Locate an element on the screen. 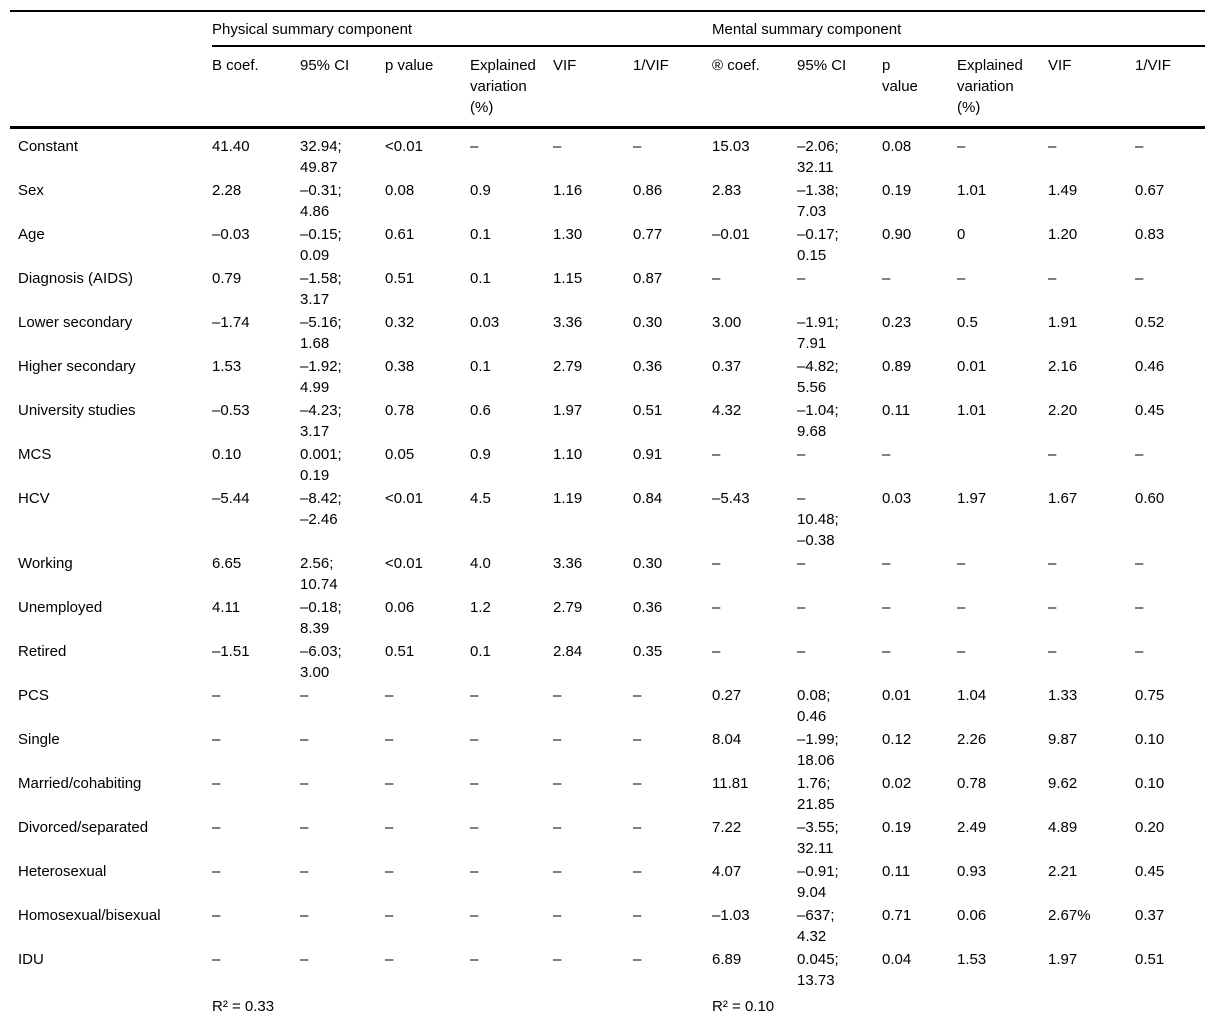 The image size is (1213, 1017). cell: 2.20 is located at coordinates (1063, 410).